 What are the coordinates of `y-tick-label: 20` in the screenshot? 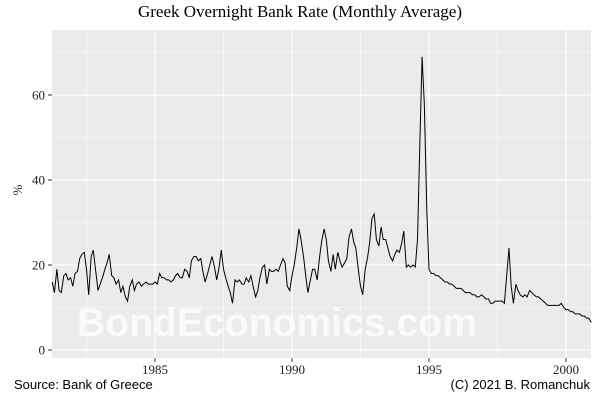 It's located at (38, 265).